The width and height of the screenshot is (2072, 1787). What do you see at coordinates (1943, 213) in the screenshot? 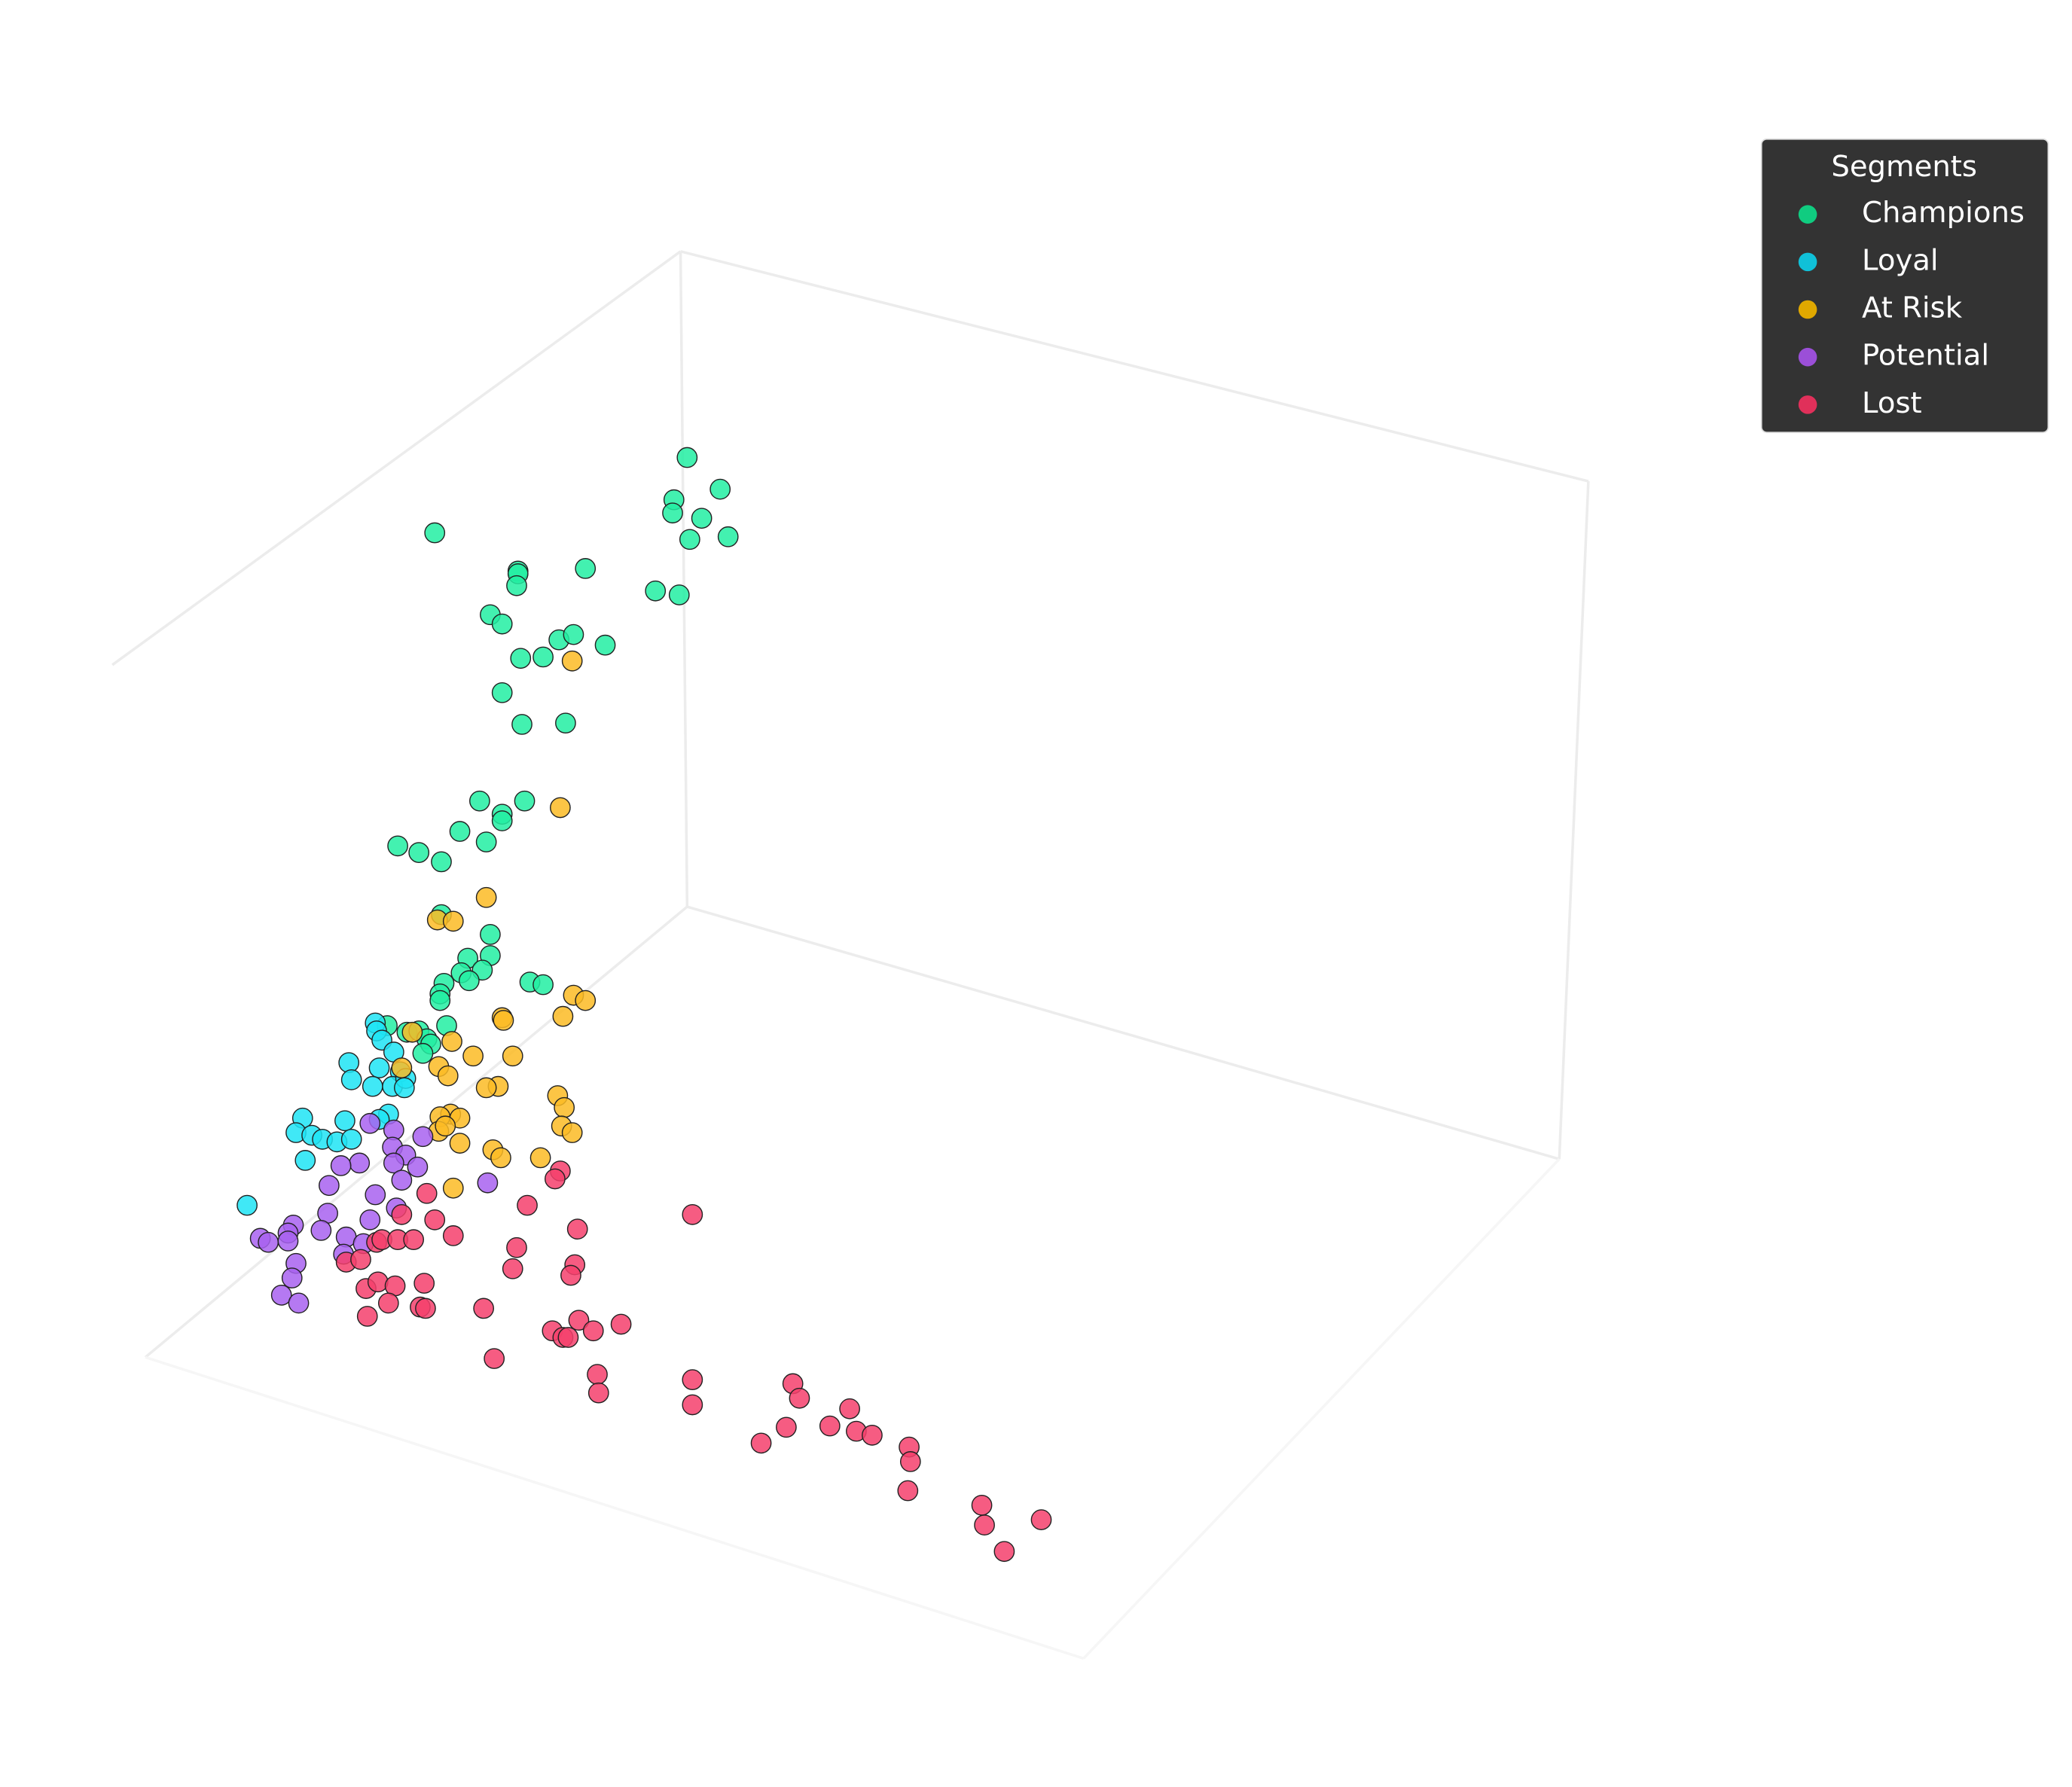
I see `legend-label: Champions` at bounding box center [1943, 213].